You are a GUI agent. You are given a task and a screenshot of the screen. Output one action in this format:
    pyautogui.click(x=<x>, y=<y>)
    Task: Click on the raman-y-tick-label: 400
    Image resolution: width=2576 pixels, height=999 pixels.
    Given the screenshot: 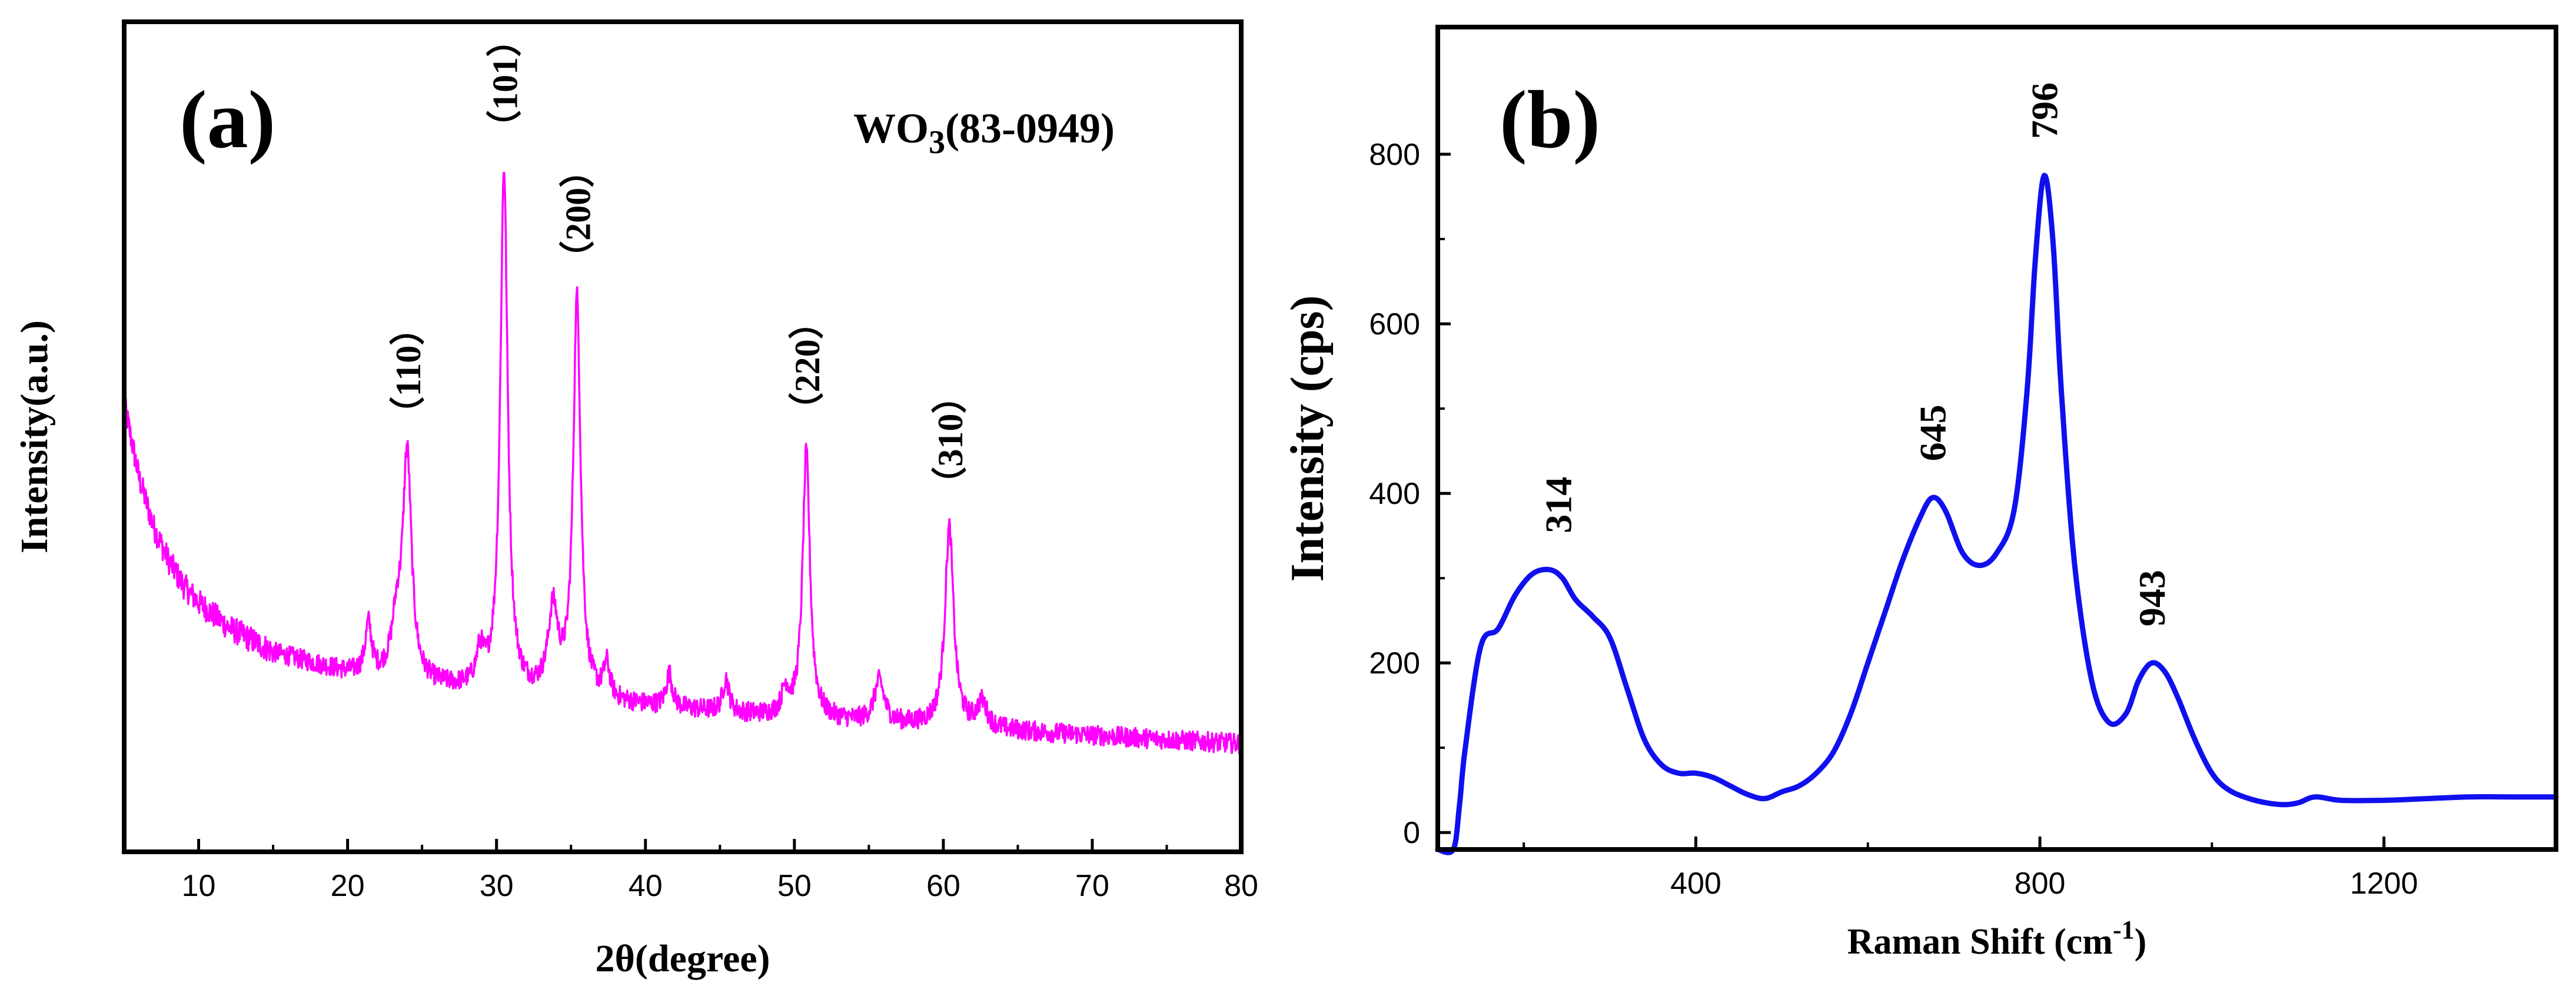 What is the action you would take?
    pyautogui.click(x=1394, y=494)
    